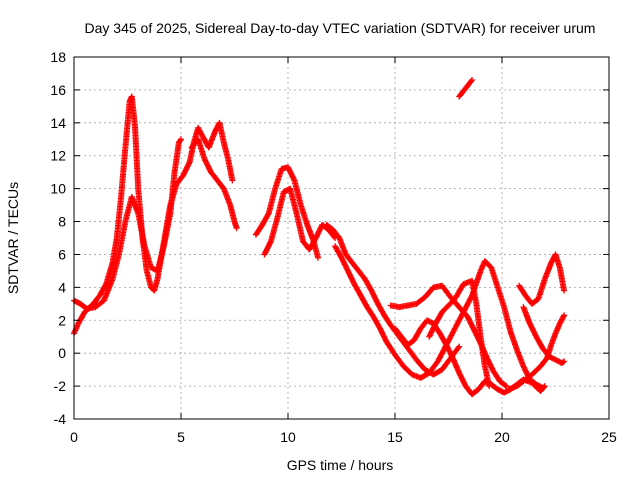  Describe the element at coordinates (62, 320) in the screenshot. I see `y-tick-label: 2` at that location.